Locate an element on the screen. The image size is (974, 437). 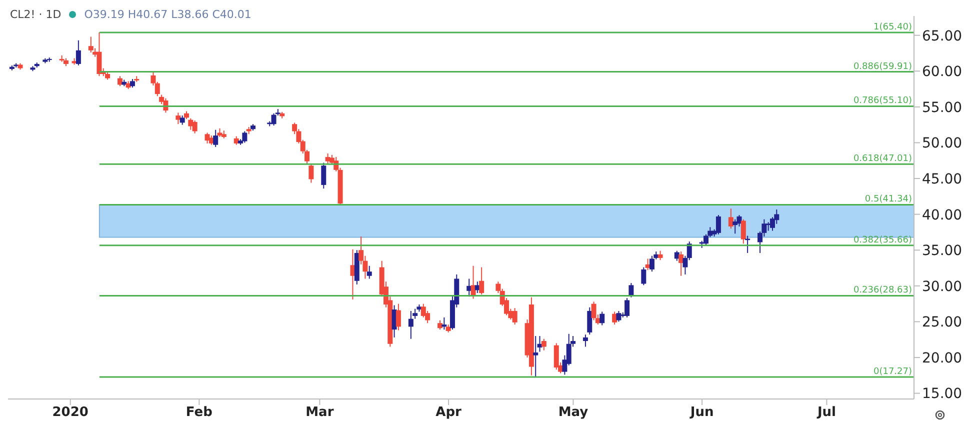
x-tick-label: Jun is located at coordinates (701, 412).